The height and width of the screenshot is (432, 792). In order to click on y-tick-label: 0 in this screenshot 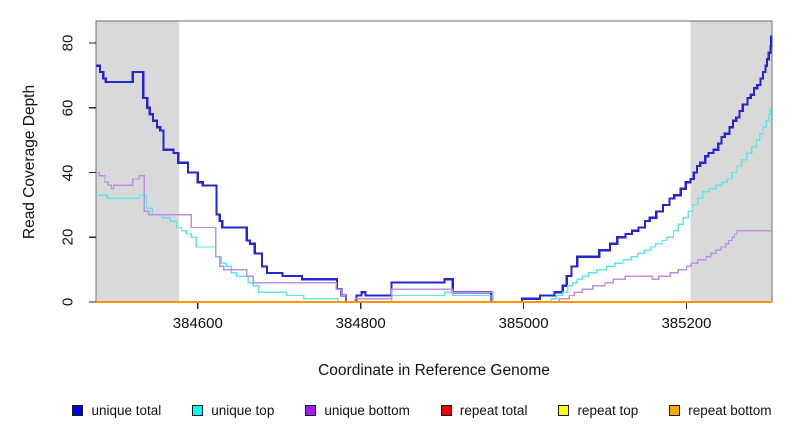, I will do `click(68, 302)`.